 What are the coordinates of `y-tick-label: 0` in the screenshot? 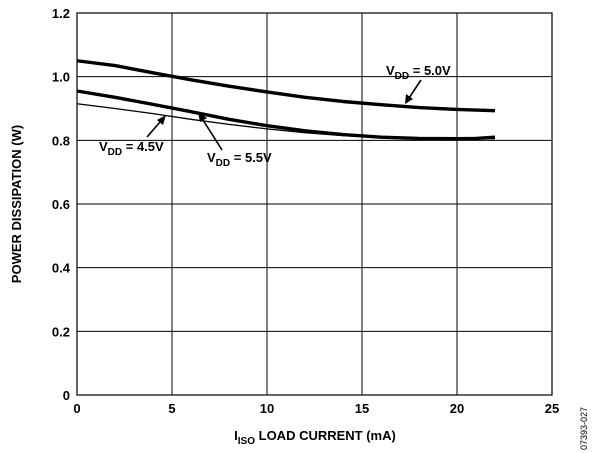 It's located at (66, 395).